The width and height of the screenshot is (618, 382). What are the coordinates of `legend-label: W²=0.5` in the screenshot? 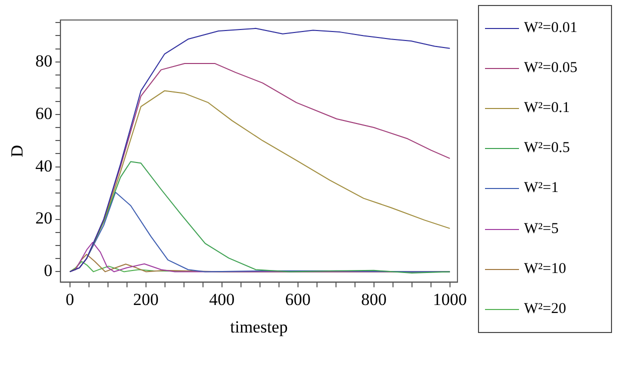 It's located at (547, 149).